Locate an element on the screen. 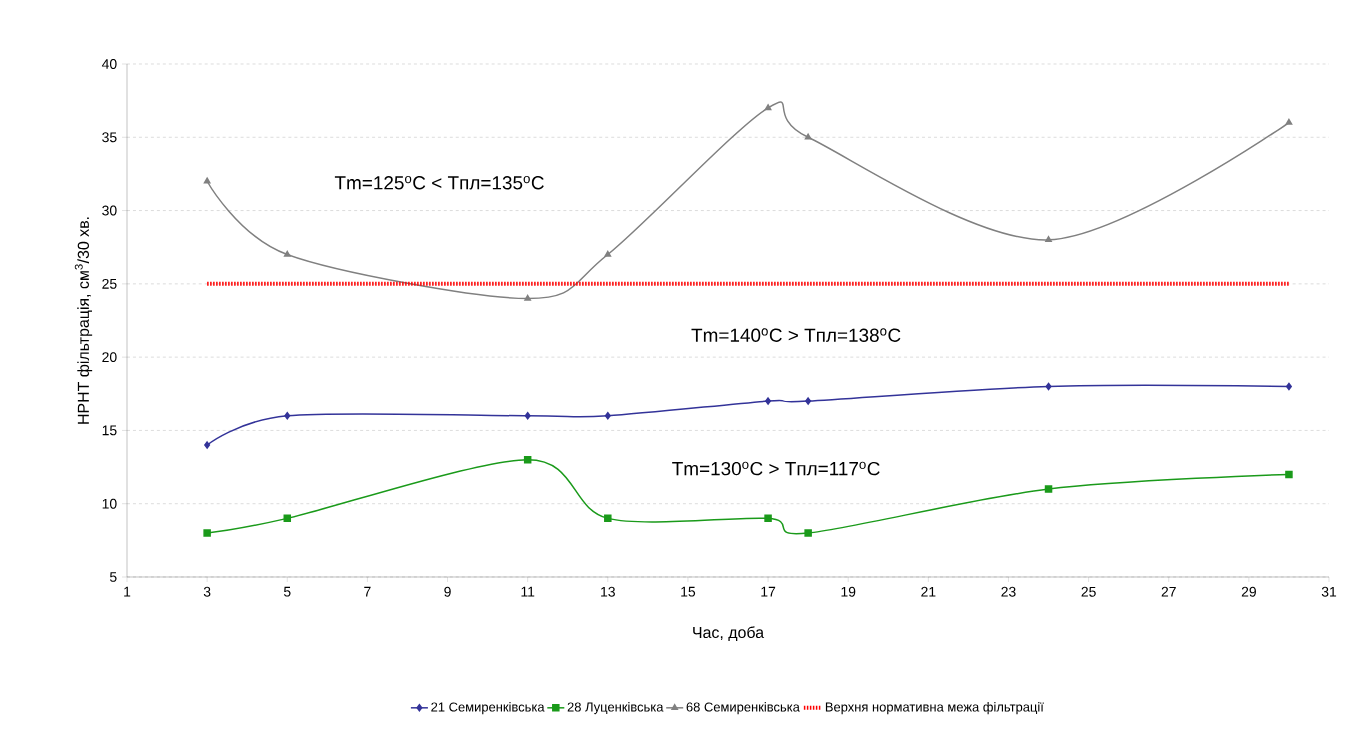  annotation: Tm=125$^{o}$C < Tпл=135$^{o}$C is located at coordinates (439, 182).